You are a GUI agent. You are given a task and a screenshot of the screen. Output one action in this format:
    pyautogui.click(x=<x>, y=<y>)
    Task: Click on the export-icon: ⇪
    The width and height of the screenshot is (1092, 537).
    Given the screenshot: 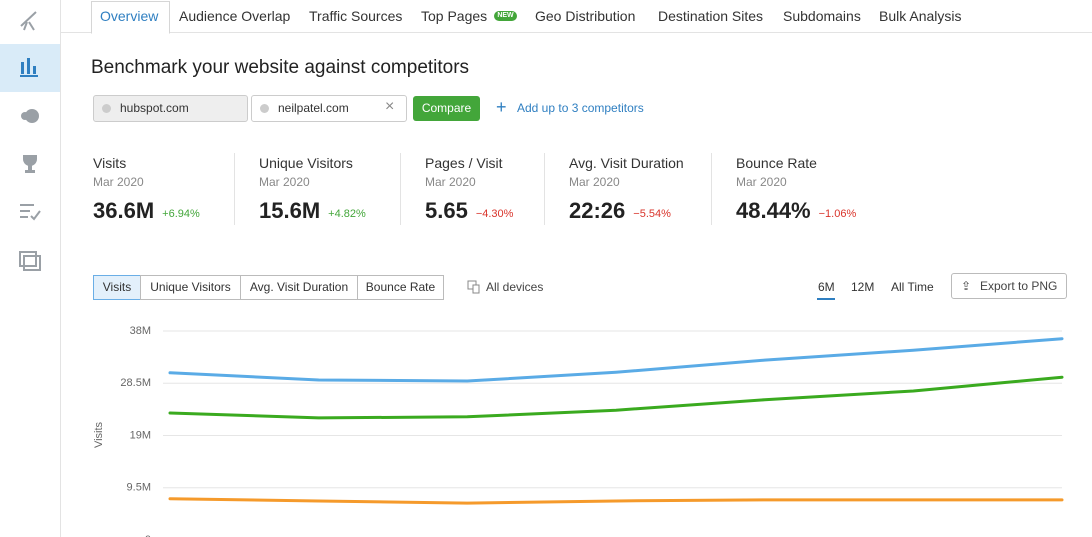 What is the action you would take?
    pyautogui.click(x=966, y=286)
    